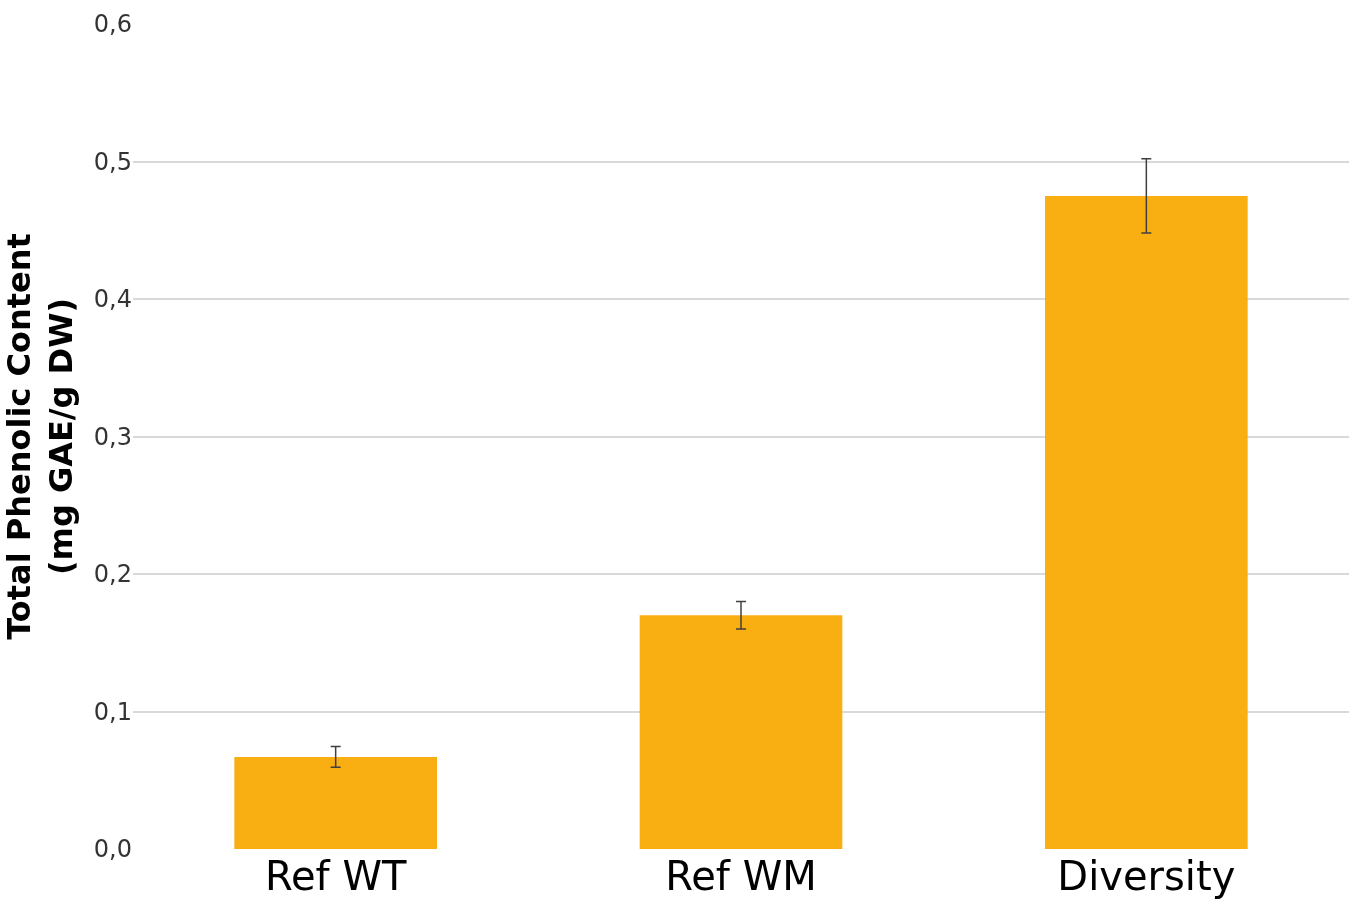  I want to click on y-tick-label: 0,3, so click(112, 436).